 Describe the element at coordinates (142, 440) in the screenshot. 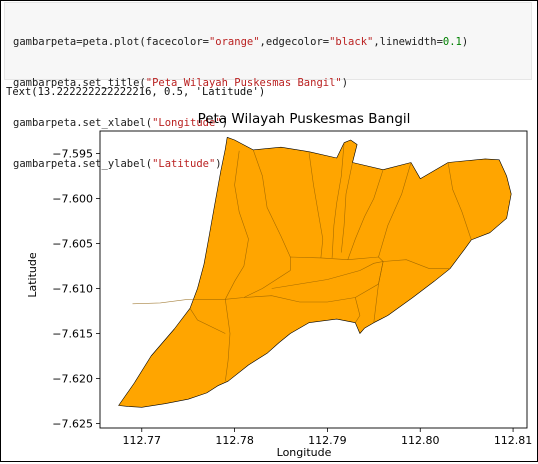

I see `x-tick-label: 112.77` at that location.